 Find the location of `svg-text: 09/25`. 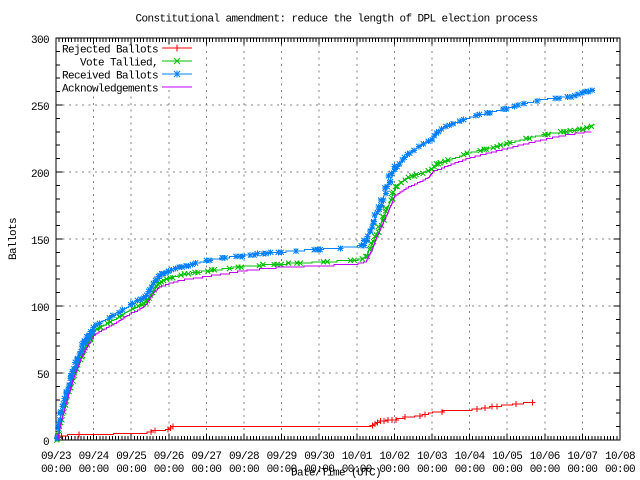

svg-text: 09/25 is located at coordinates (131, 457).